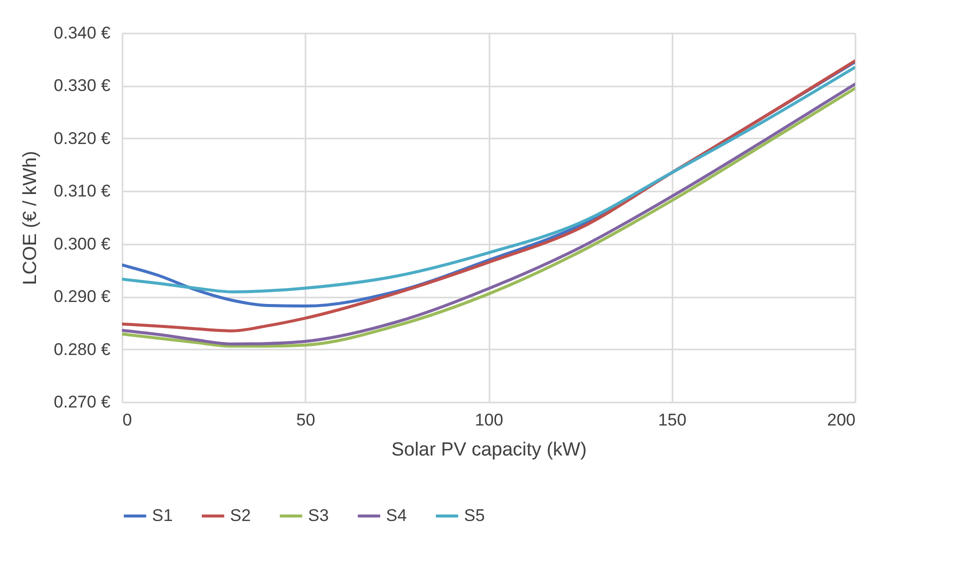  I want to click on x-tick-label: 50, so click(306, 420).